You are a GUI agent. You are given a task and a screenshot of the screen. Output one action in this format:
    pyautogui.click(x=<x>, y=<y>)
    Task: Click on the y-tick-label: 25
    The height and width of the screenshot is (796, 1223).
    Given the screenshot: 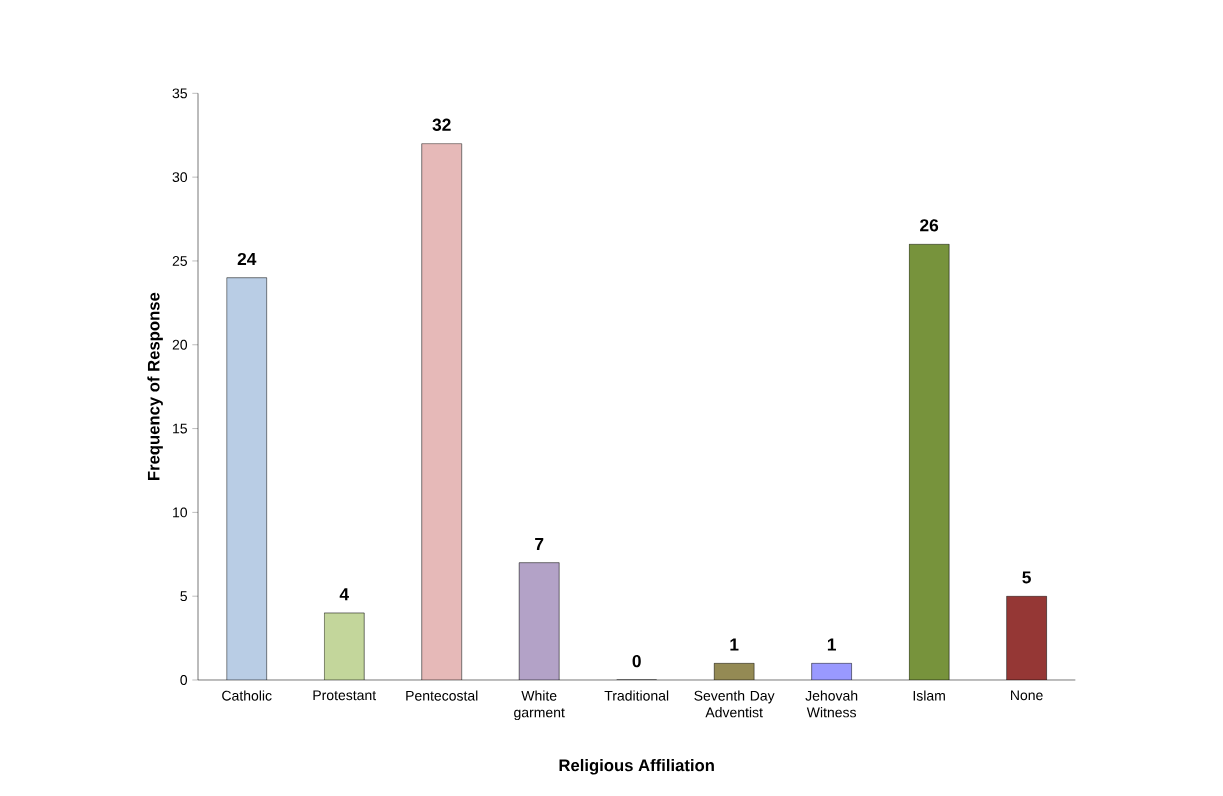 What is the action you would take?
    pyautogui.click(x=180, y=261)
    